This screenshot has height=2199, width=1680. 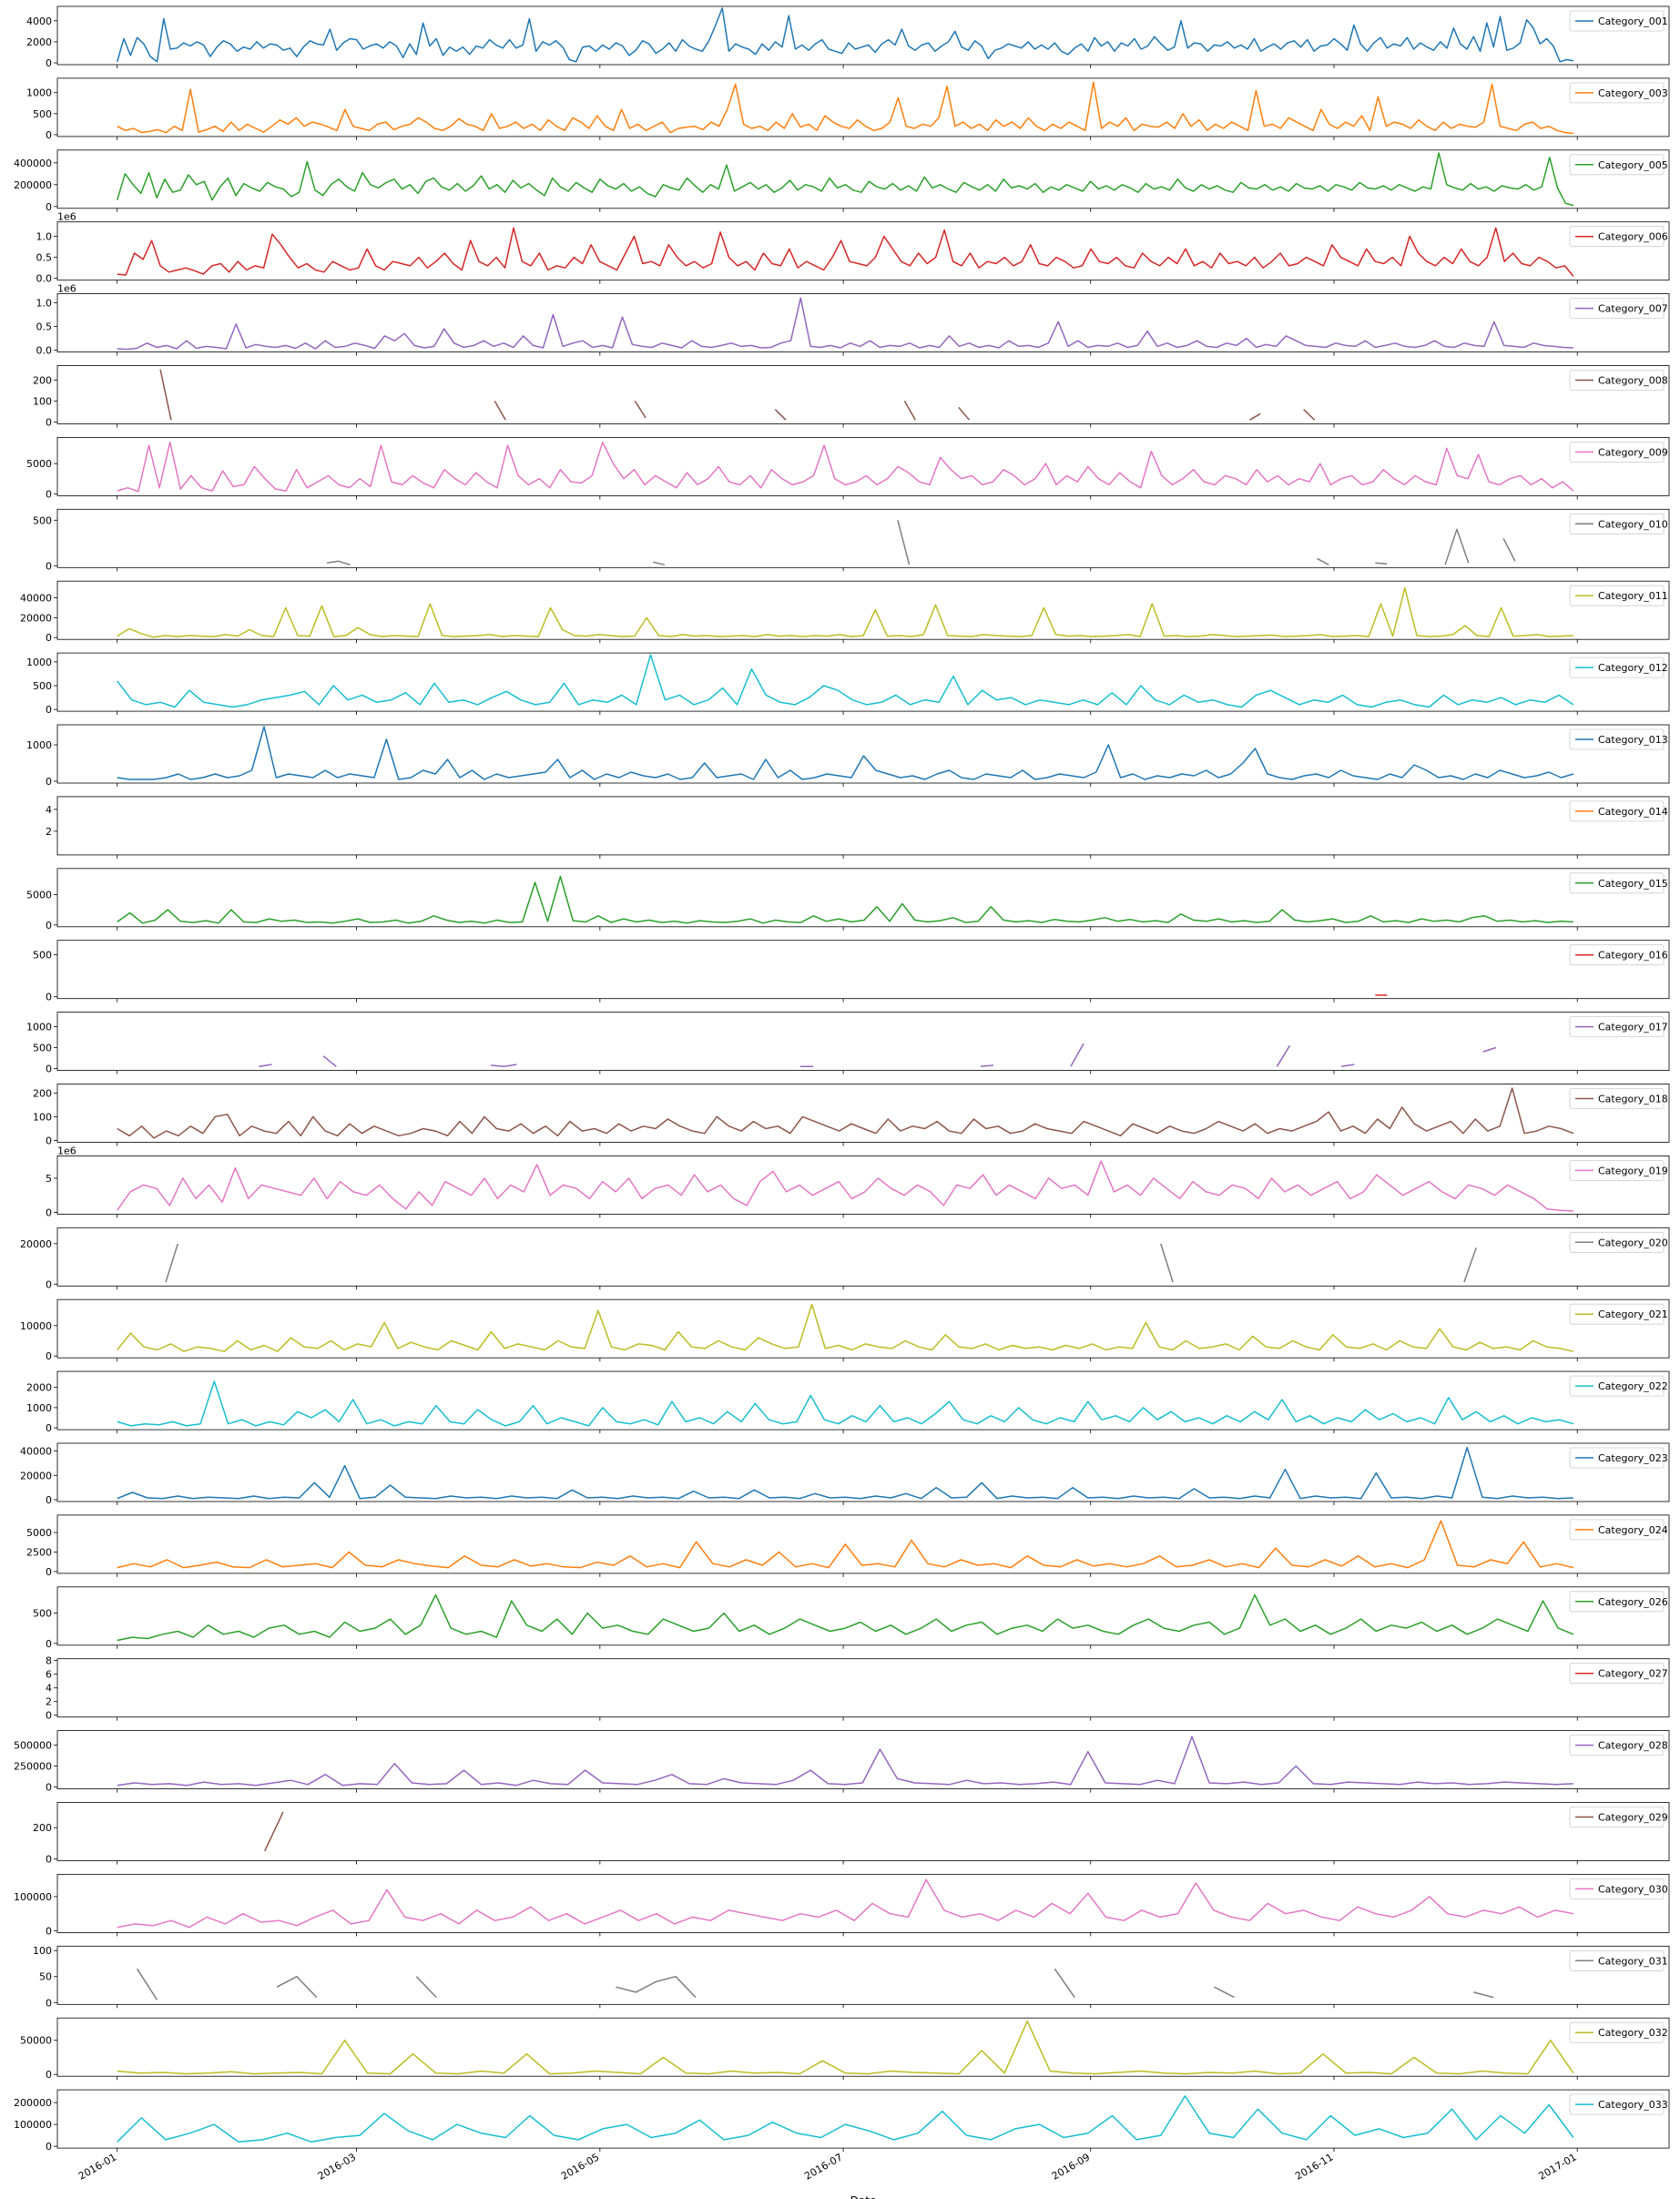 I want to click on legend: Category_014, so click(x=1618, y=811).